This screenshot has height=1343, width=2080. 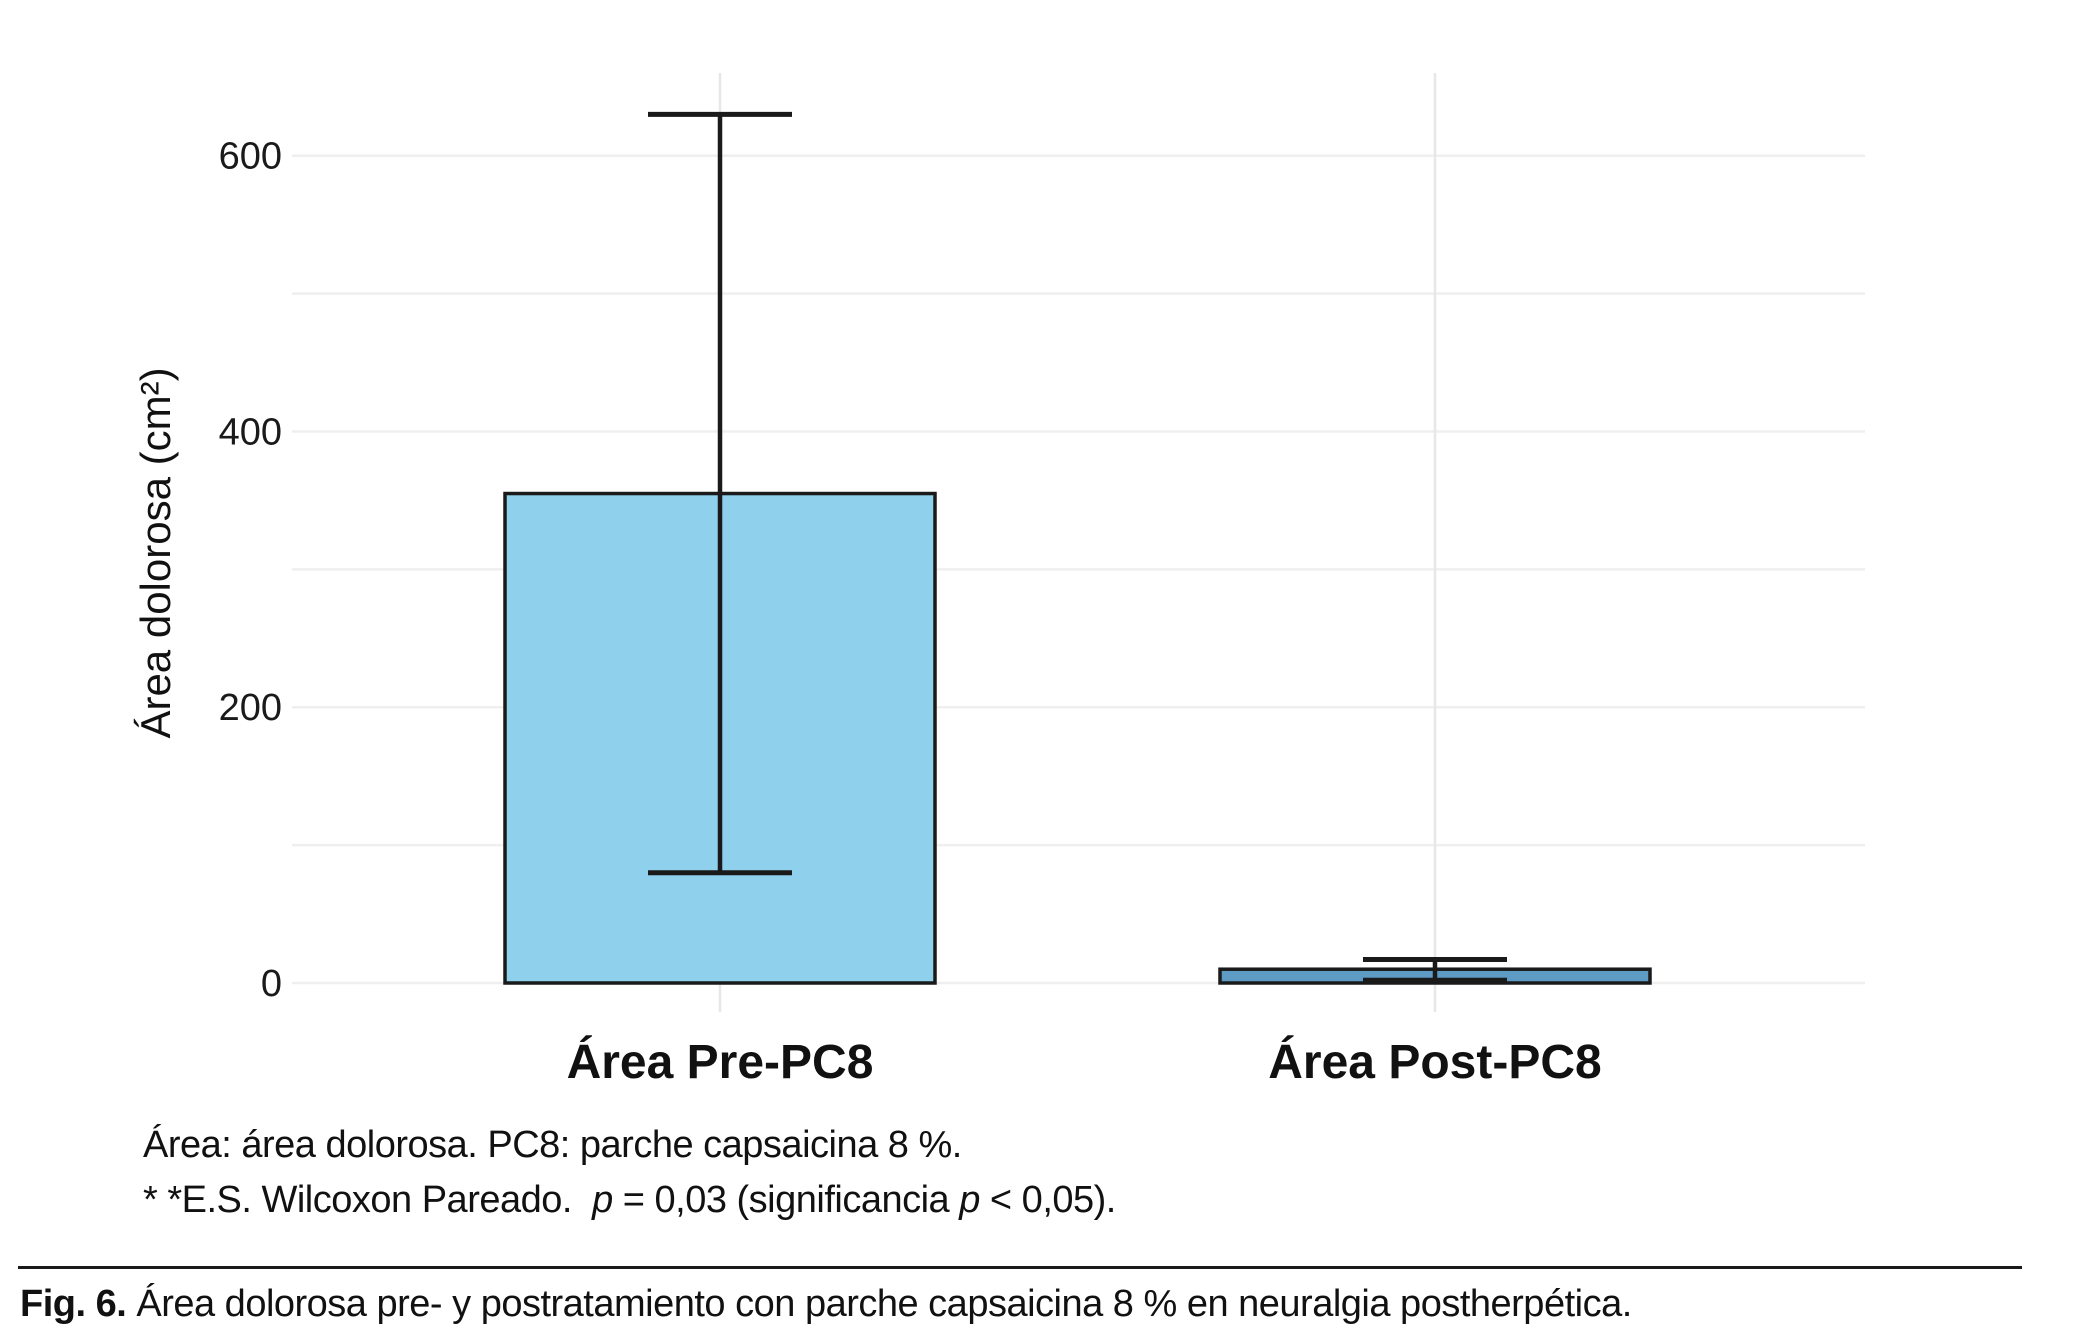 I want to click on caption-divider, so click(x=1020, y=1267).